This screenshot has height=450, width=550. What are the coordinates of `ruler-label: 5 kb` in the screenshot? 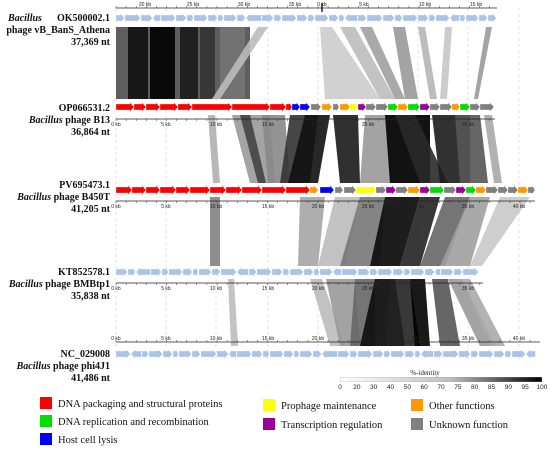 It's located at (166, 207).